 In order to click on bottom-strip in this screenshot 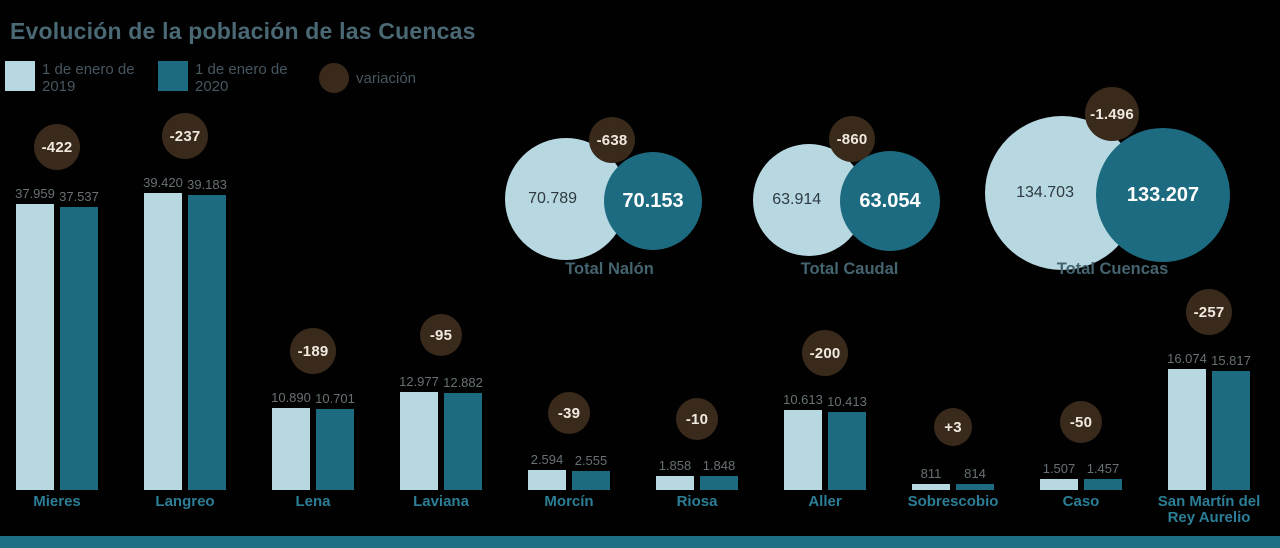, I will do `click(640, 542)`.